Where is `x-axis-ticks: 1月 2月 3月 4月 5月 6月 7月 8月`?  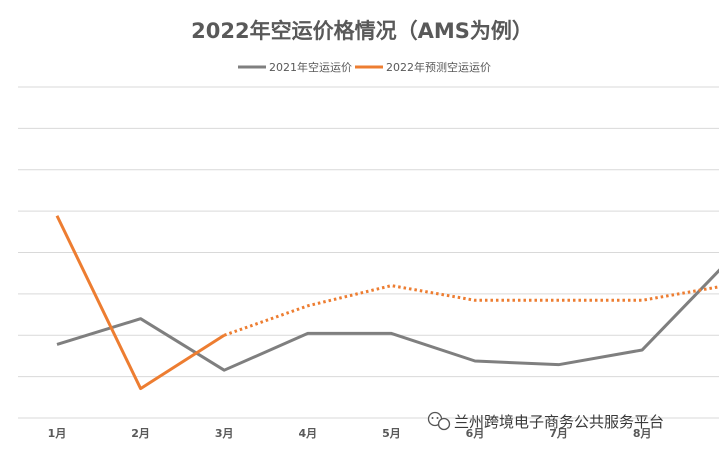
x-axis-ticks: 1月 2月 3月 4月 5月 6月 7月 8月 is located at coordinates (350, 433).